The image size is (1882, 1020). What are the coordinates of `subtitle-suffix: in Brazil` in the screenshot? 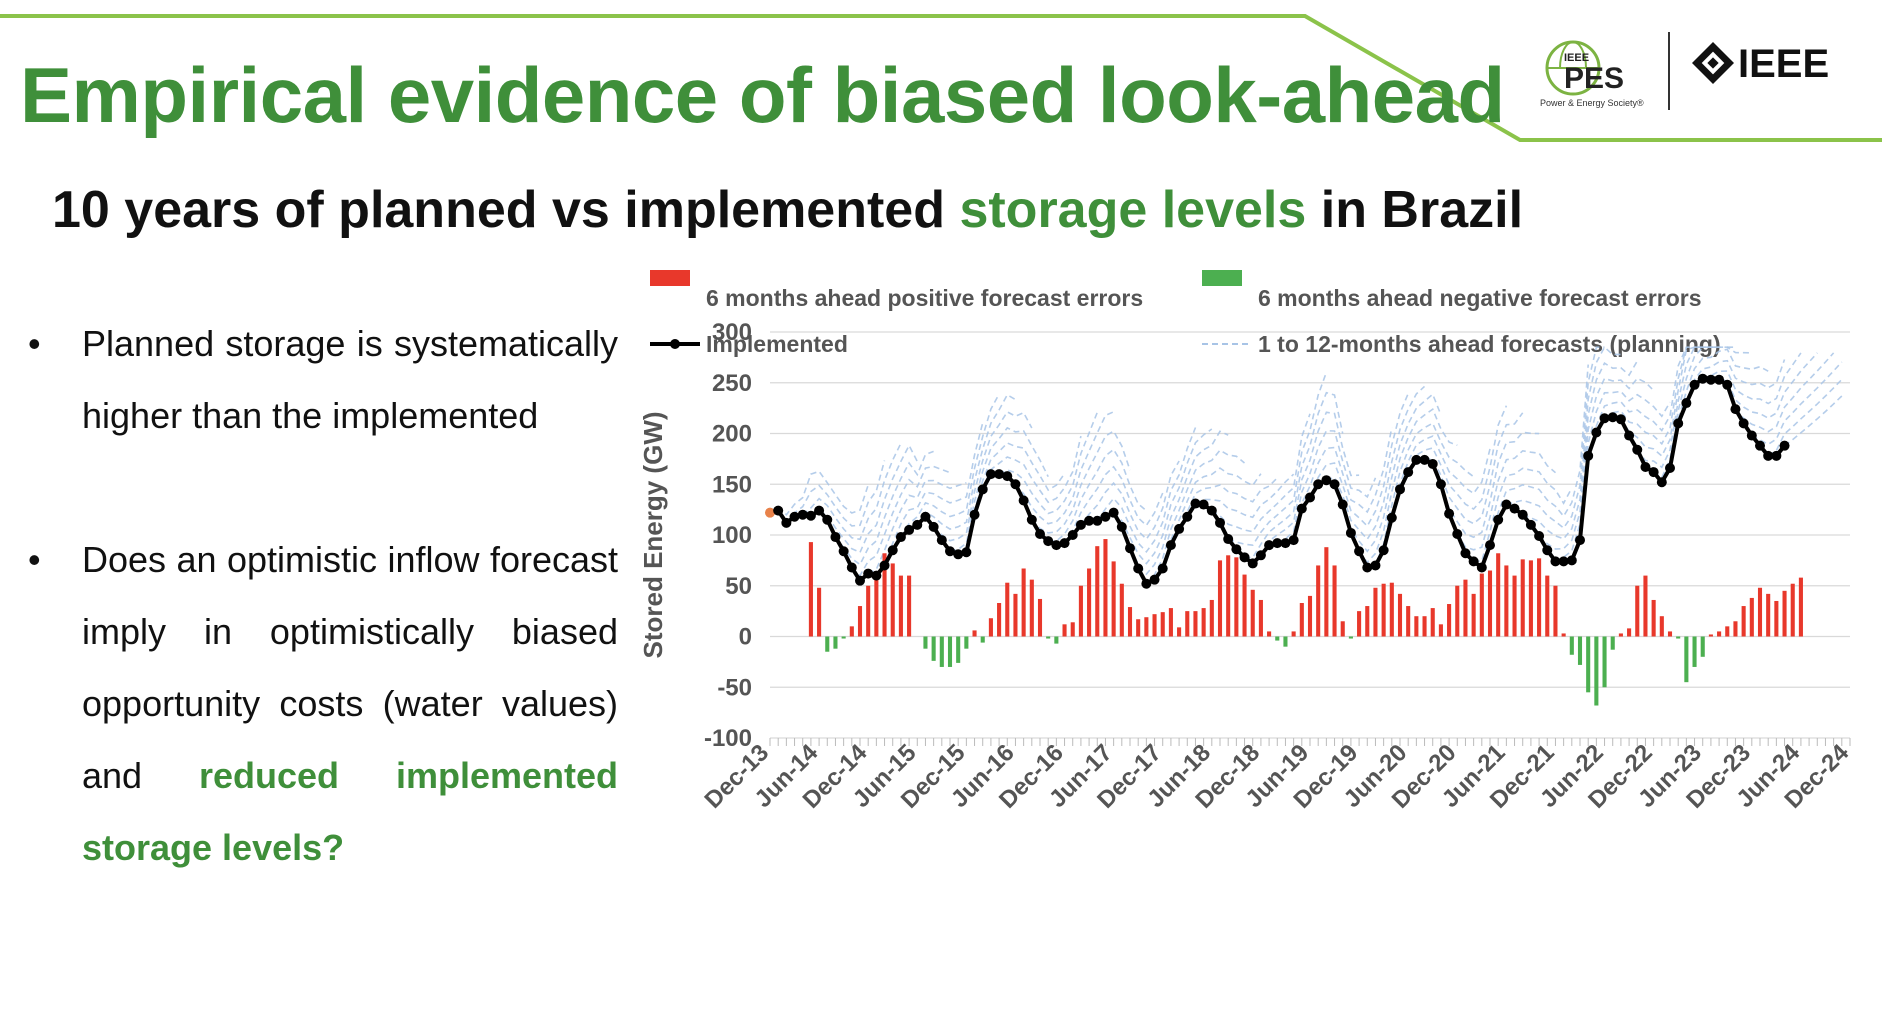 It's located at (1415, 210).